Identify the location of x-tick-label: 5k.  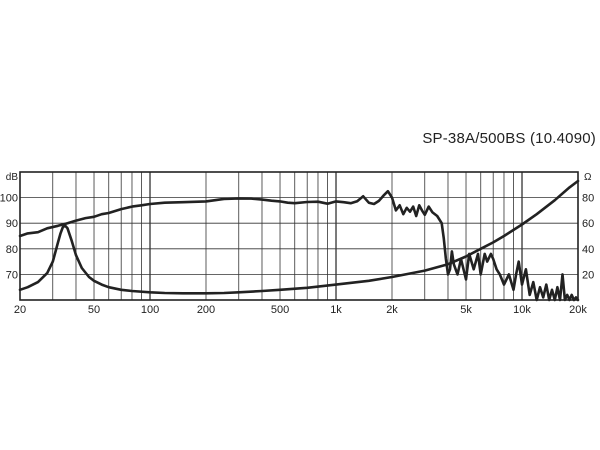
(466, 310).